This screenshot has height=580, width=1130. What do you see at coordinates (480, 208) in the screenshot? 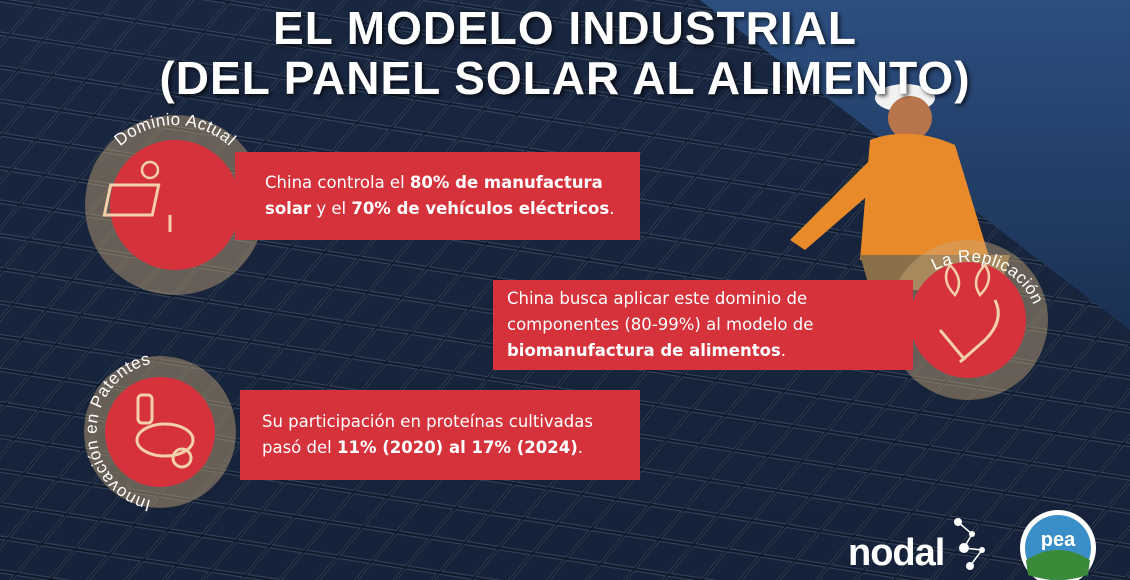
I see `bold-text: 70% de vehículos eléctricos` at bounding box center [480, 208].